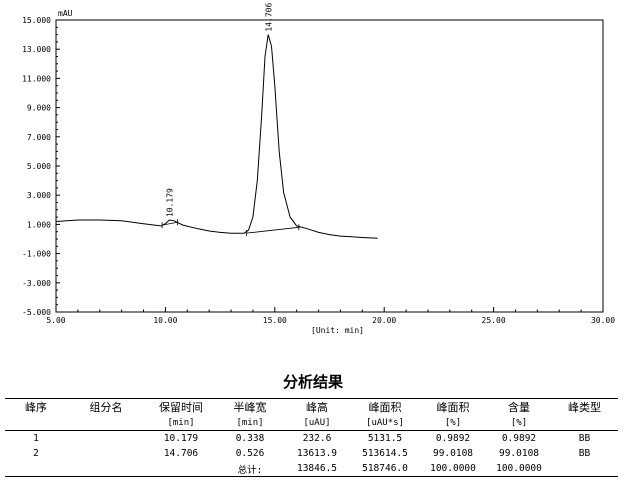 The image size is (626, 498). What do you see at coordinates (39, 108) in the screenshot?
I see `y-tick-label: 9.000` at bounding box center [39, 108].